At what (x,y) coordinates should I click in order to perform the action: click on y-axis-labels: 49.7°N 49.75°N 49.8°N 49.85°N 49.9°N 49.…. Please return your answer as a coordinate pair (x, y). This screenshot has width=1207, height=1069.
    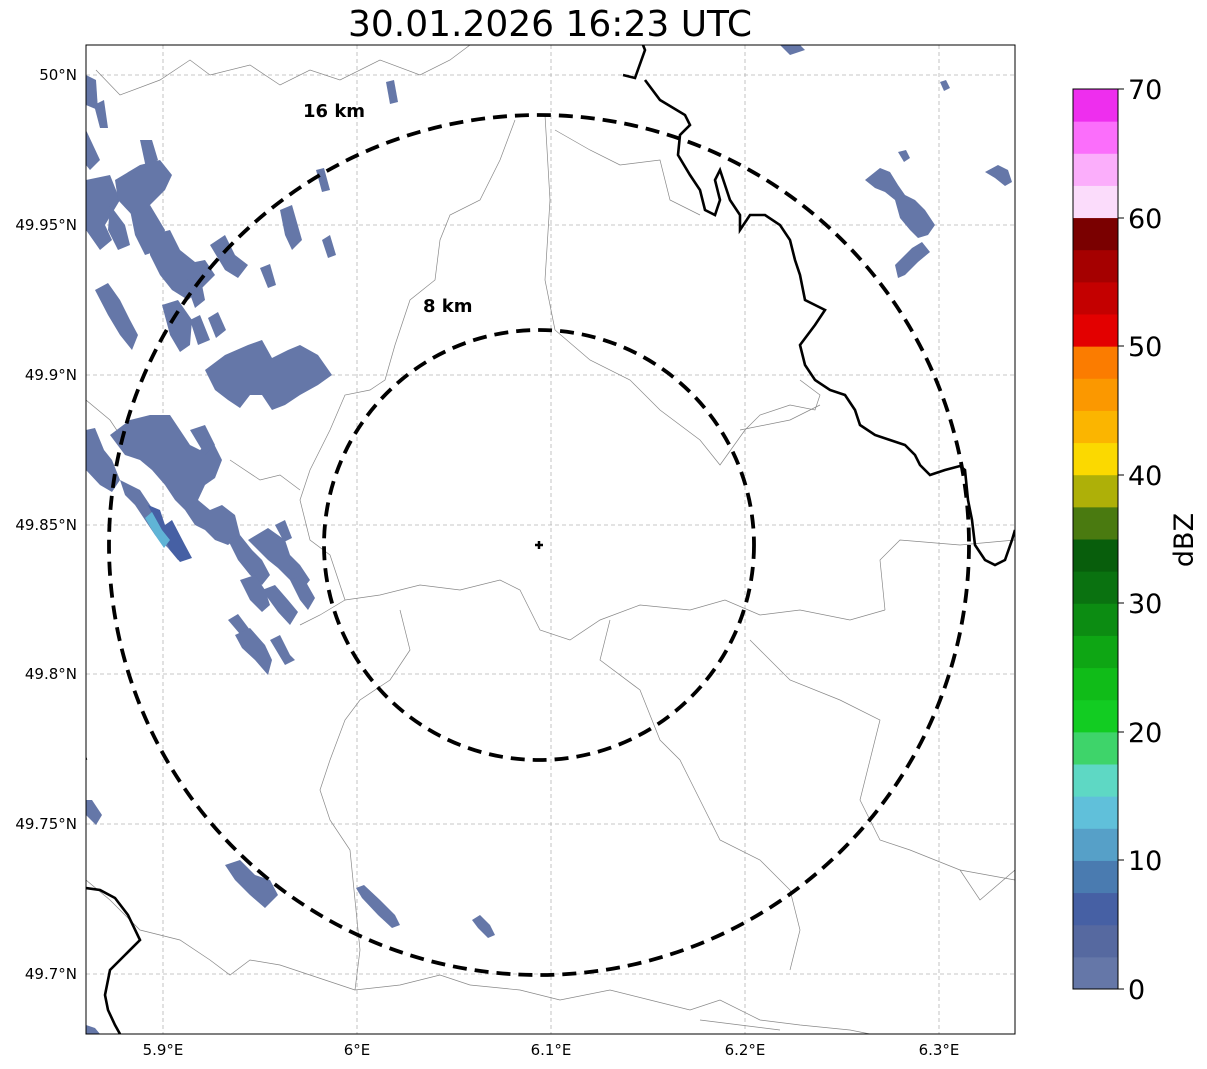
    Looking at the image, I should click on (46, 524).